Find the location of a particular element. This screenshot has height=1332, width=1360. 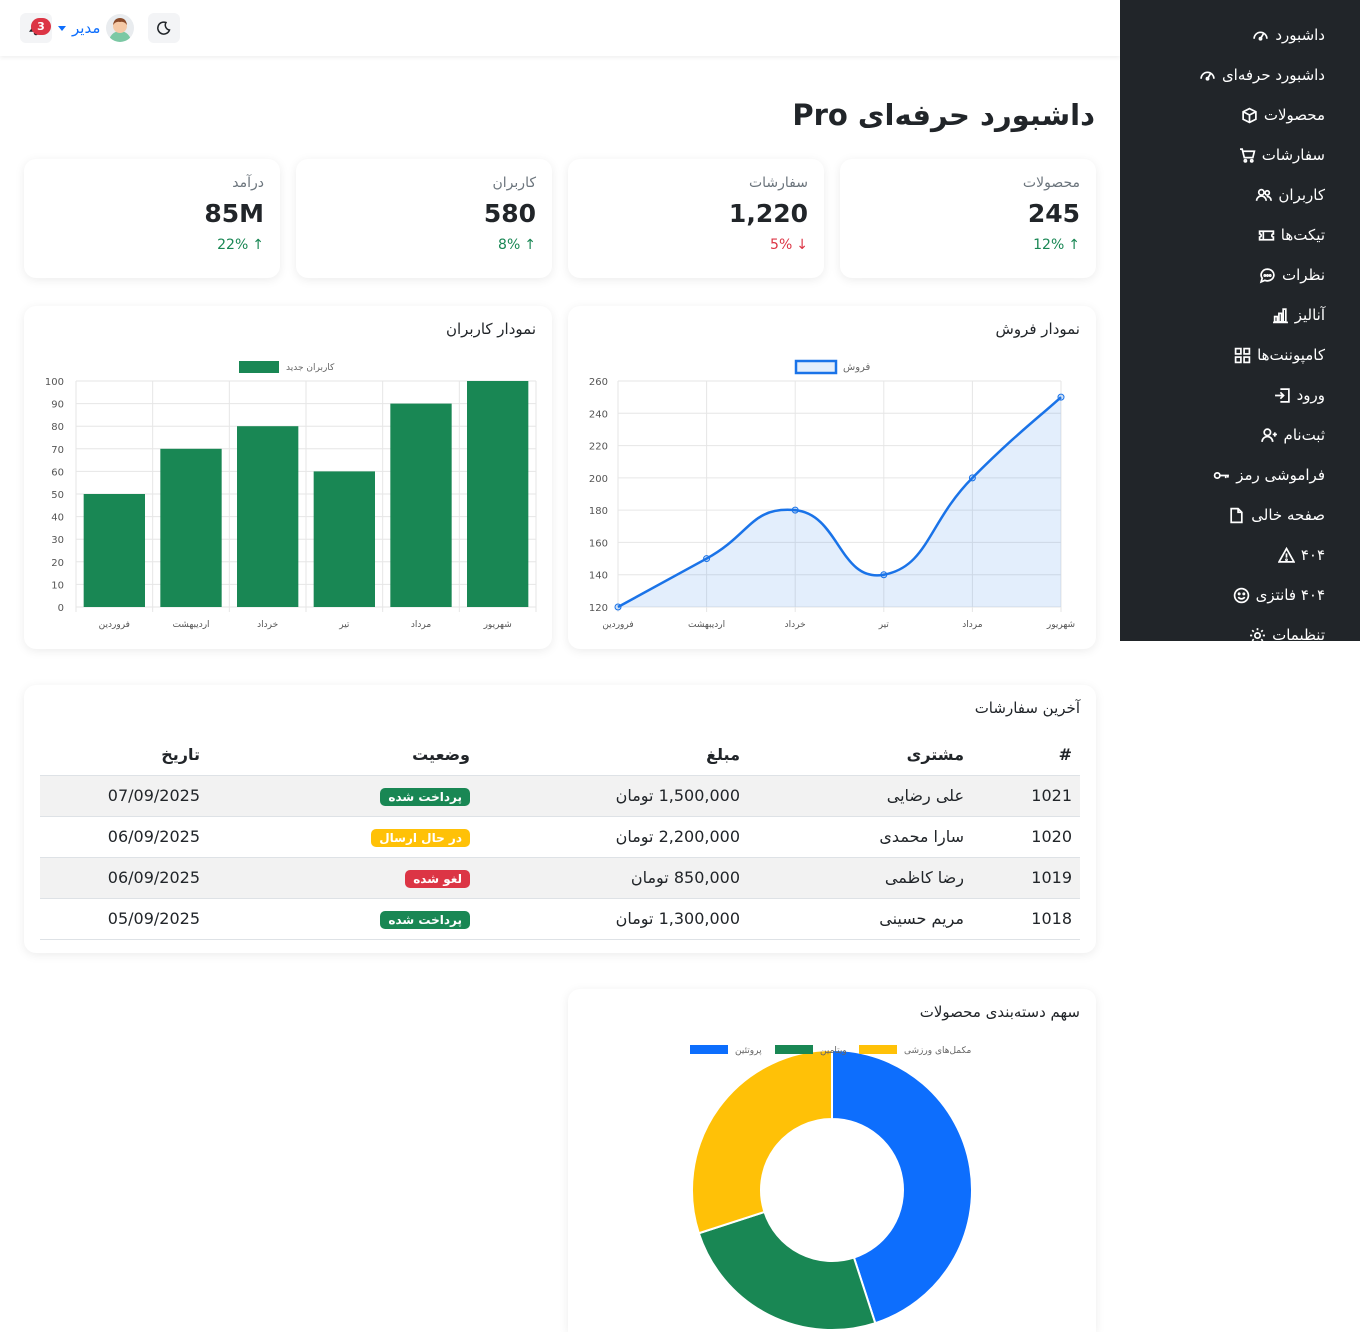

moon-icon is located at coordinates (164, 28).